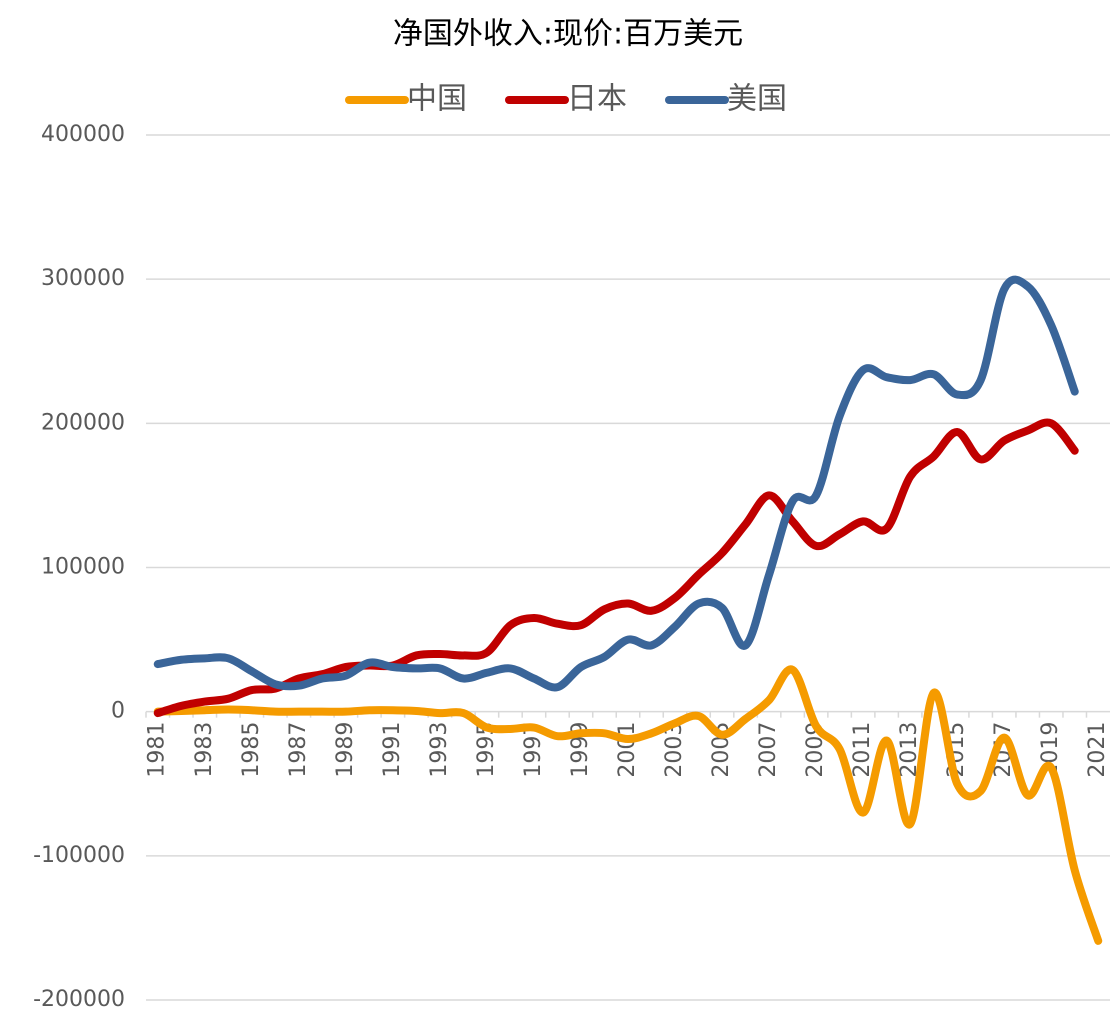  I want to click on x-tick-label: 1981, so click(157, 750).